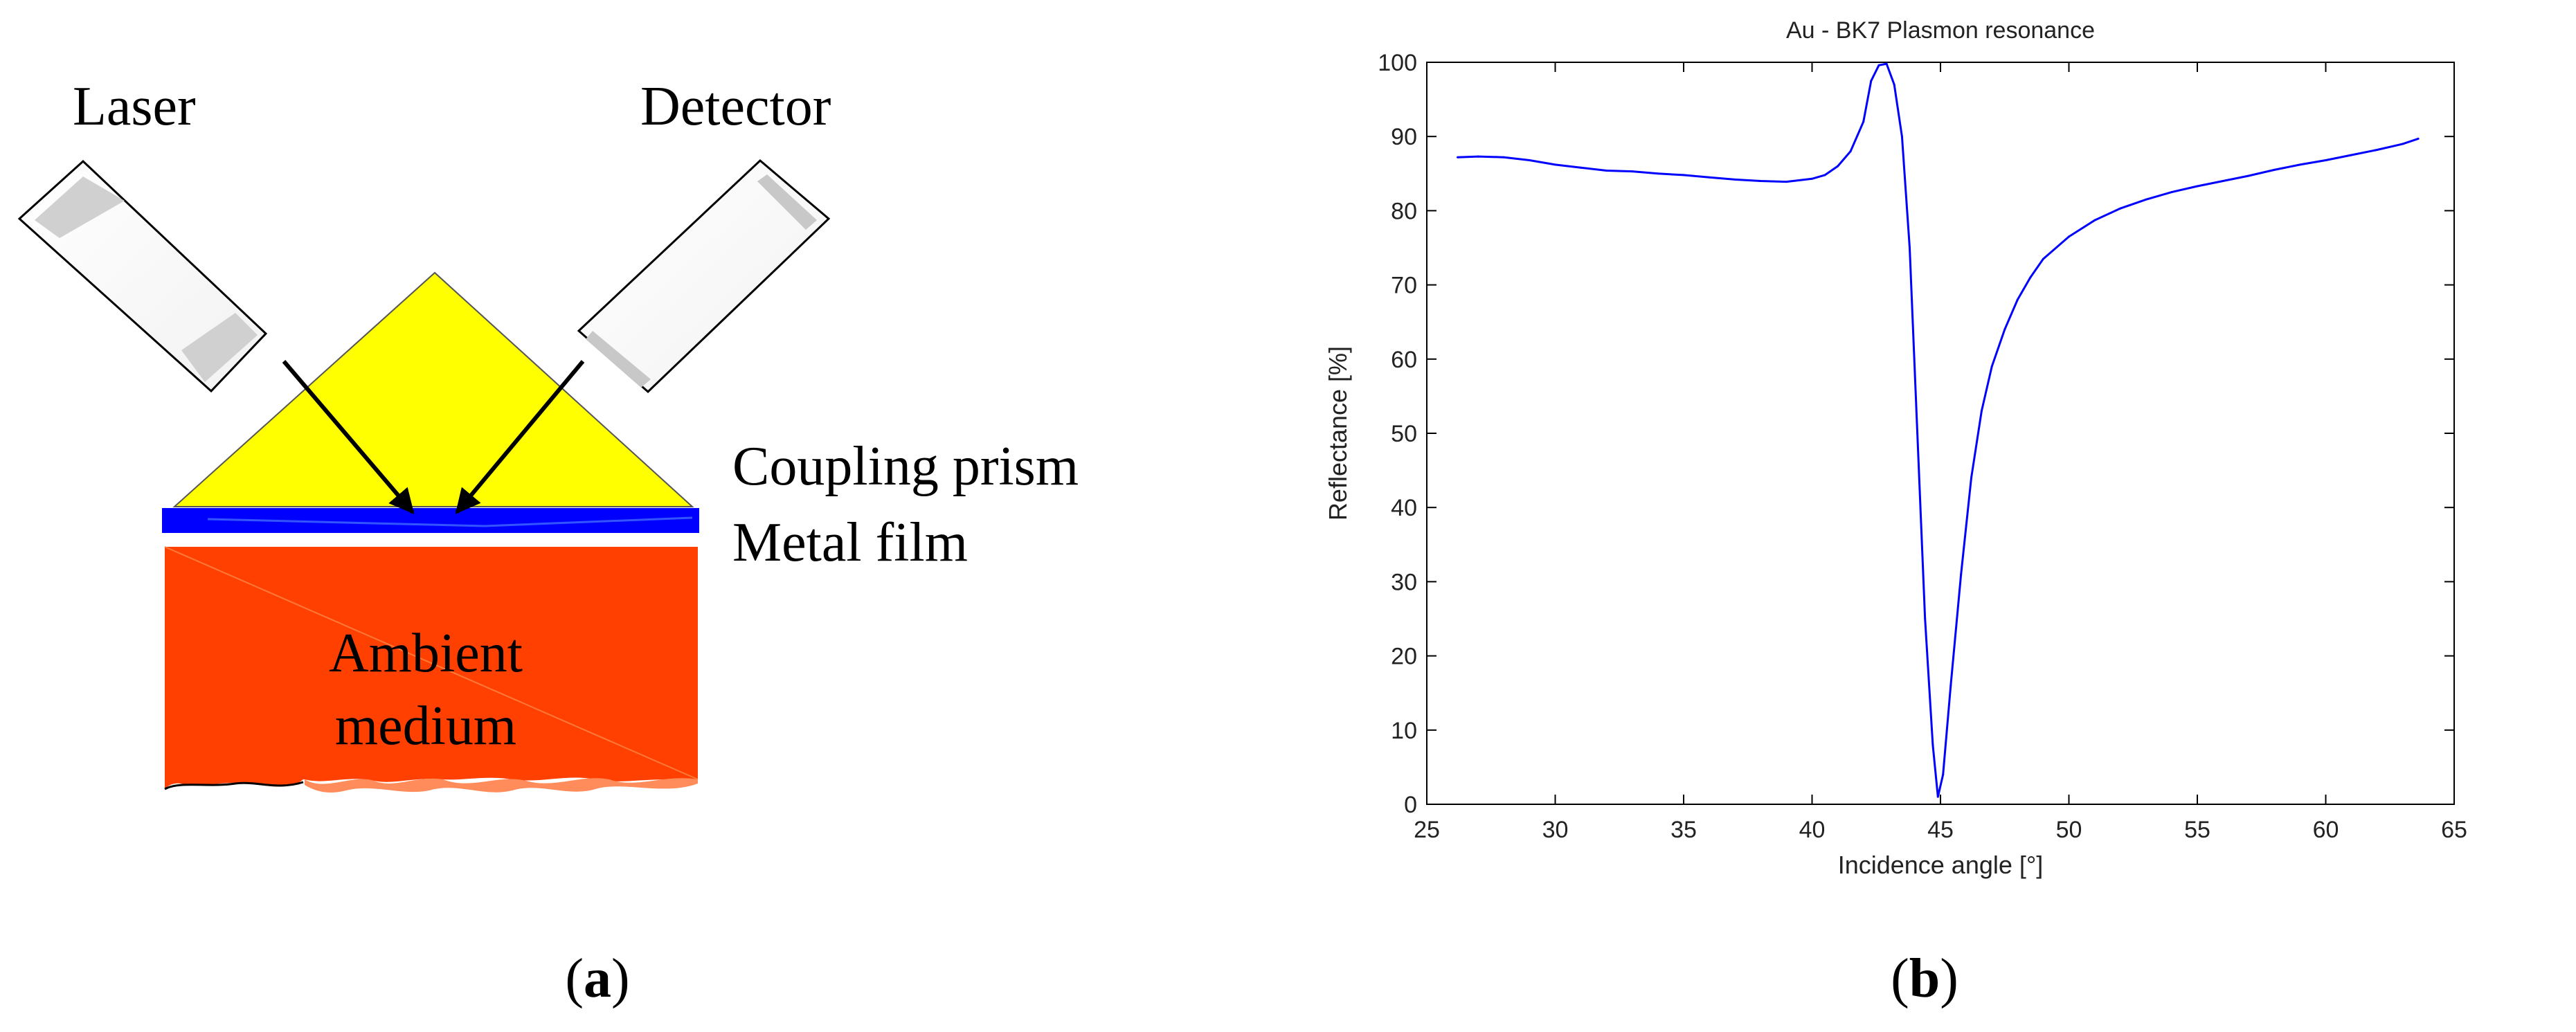  I want to click on y-tick-label: 90, so click(1404, 137).